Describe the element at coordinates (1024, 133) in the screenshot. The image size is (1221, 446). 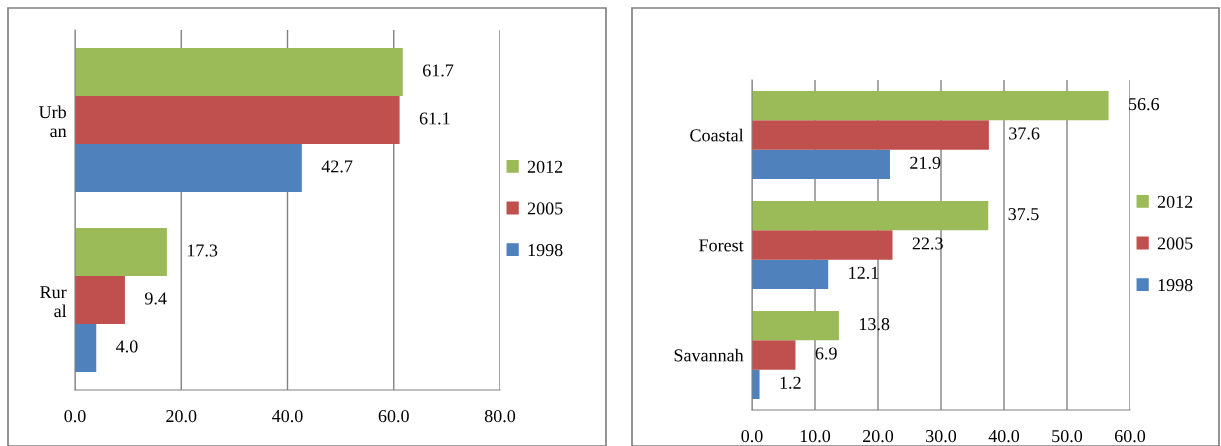
I see `data-label: 37.6` at that location.